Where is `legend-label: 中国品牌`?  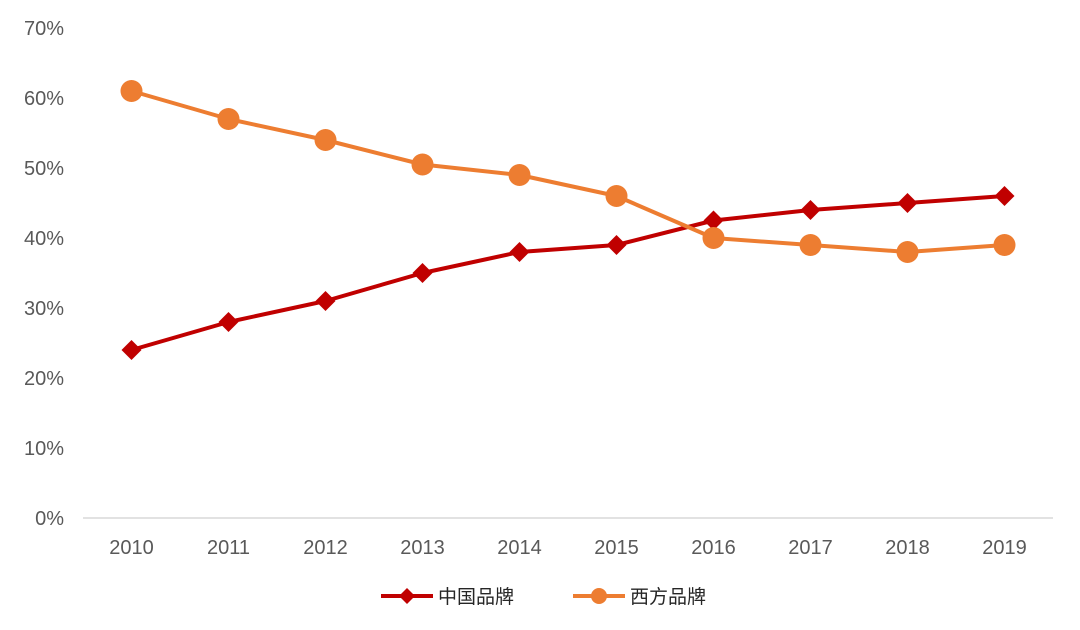 legend-label: 中国品牌 is located at coordinates (476, 597).